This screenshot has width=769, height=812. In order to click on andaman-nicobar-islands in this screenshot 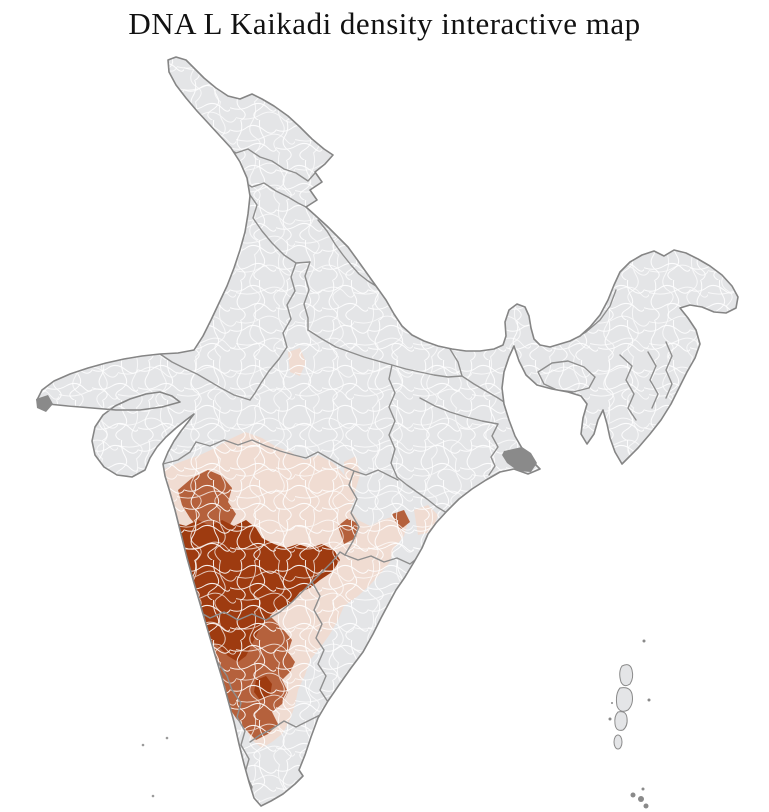, I will do `click(629, 724)`.